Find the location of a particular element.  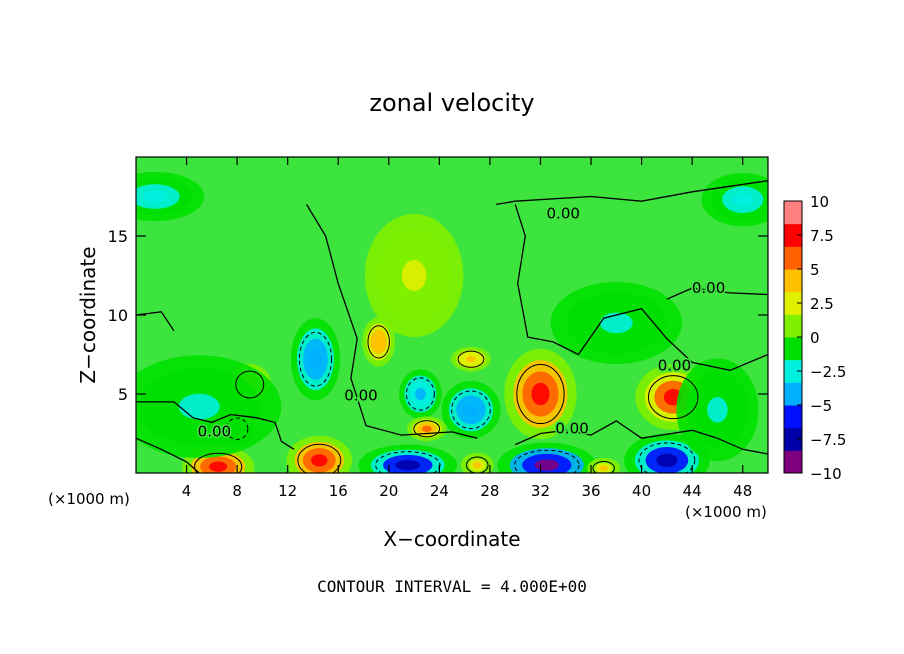

x-tick-label: 24 is located at coordinates (439, 491).